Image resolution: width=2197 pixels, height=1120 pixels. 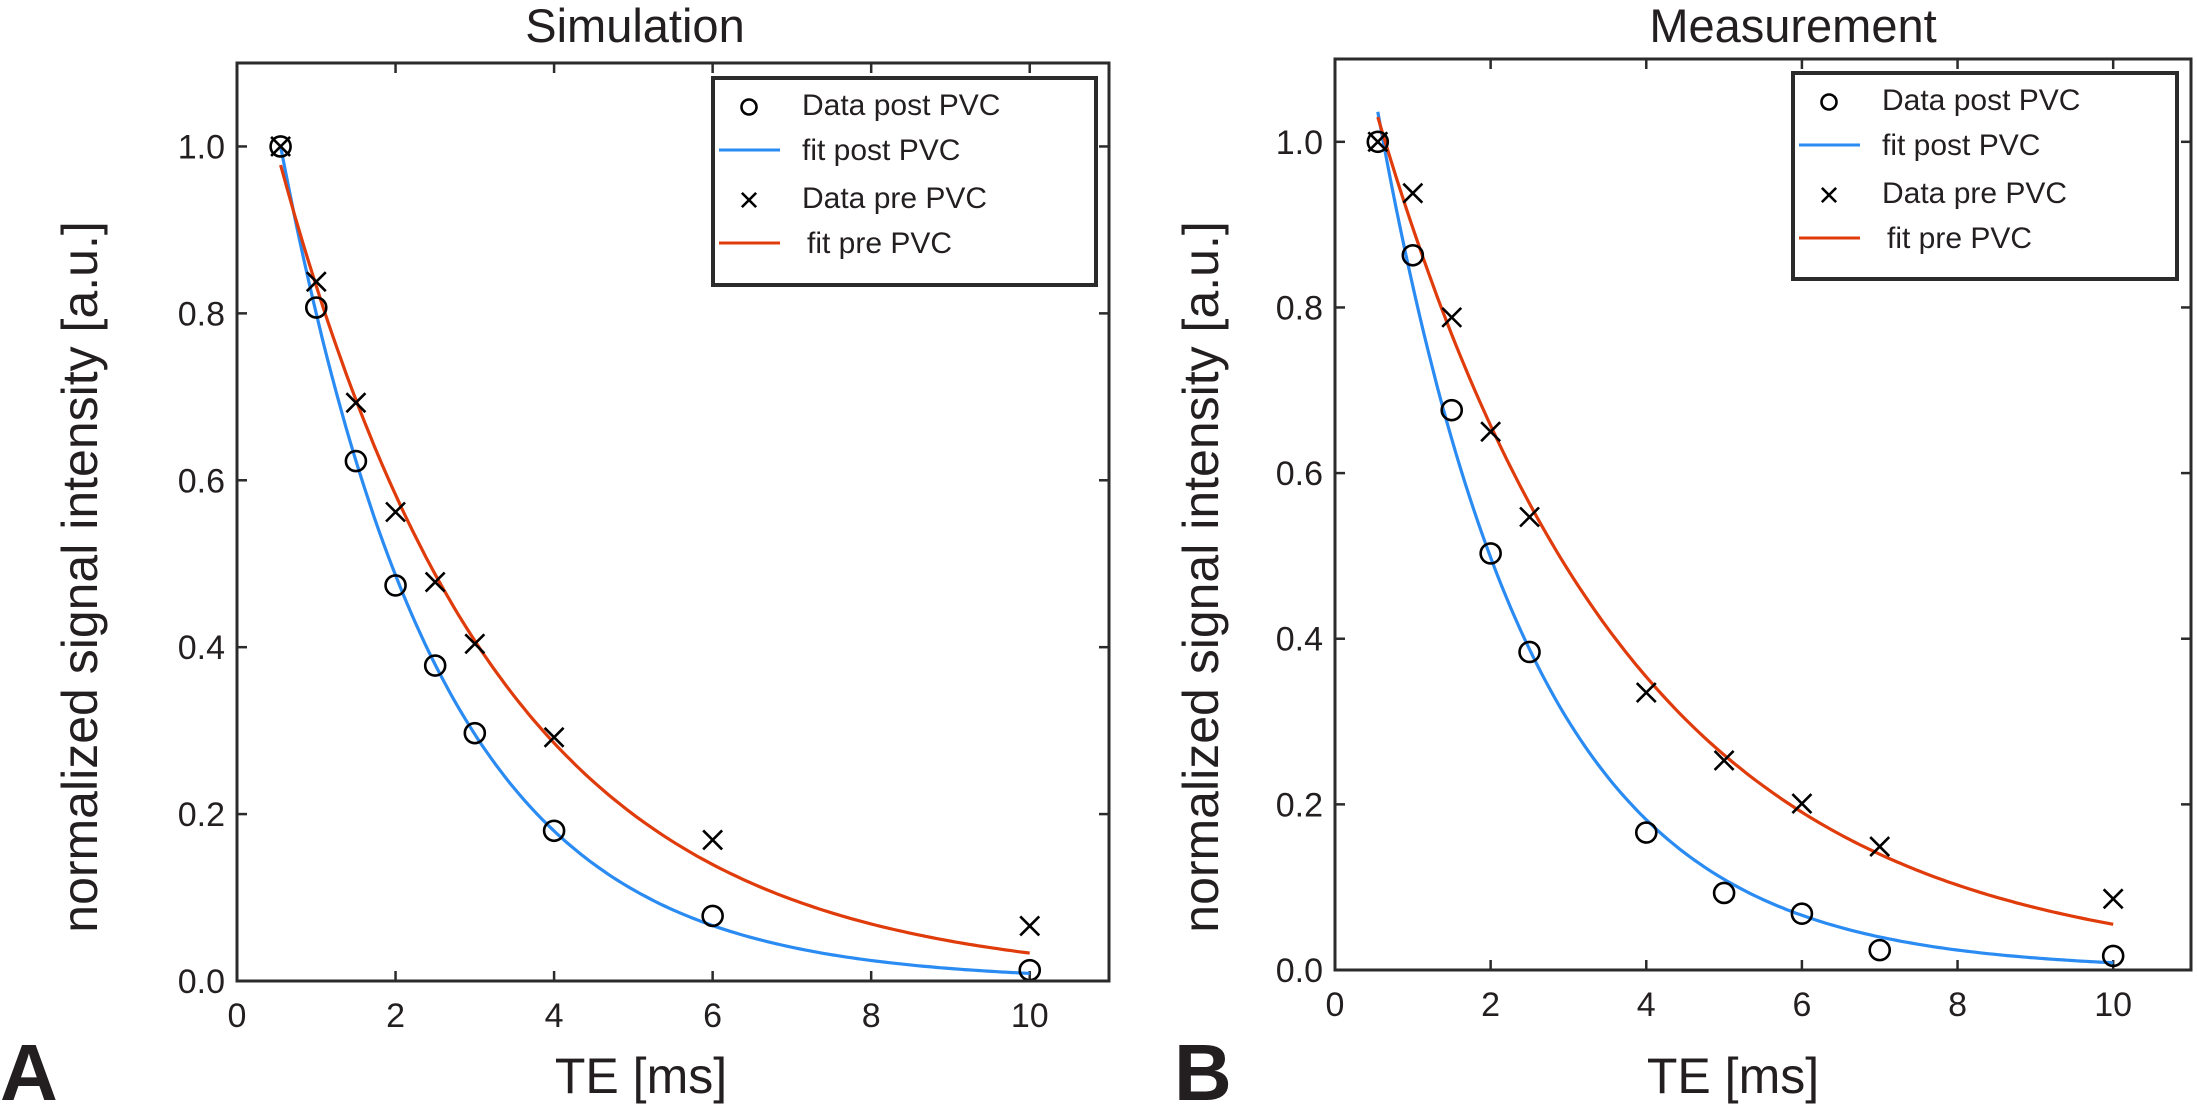 I want to click on panel-letter: B, so click(x=1203, y=1072).